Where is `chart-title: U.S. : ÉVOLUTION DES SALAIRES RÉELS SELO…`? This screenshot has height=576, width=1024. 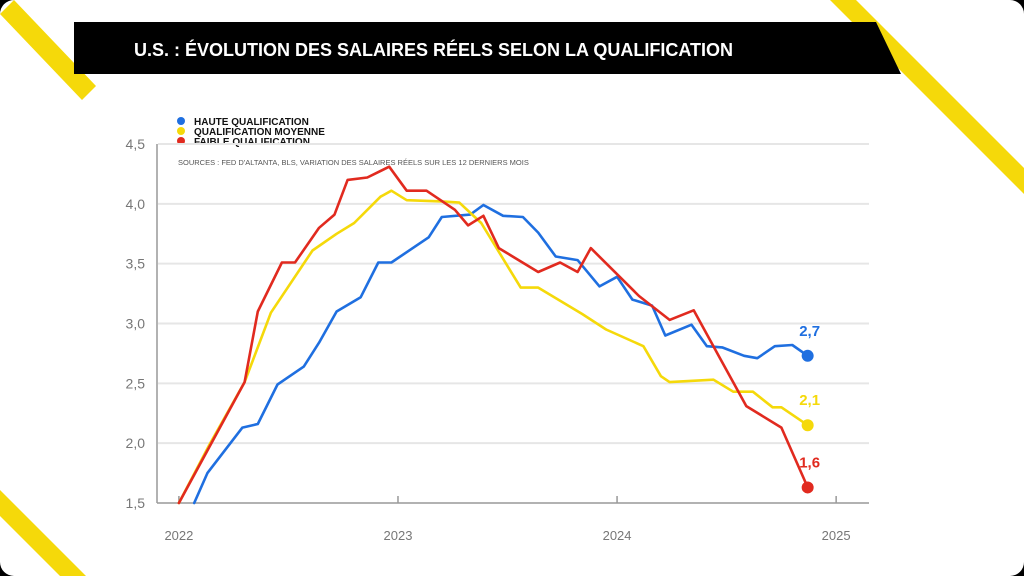 chart-title: U.S. : ÉVOLUTION DES SALAIRES RÉELS SELO… is located at coordinates (433, 49).